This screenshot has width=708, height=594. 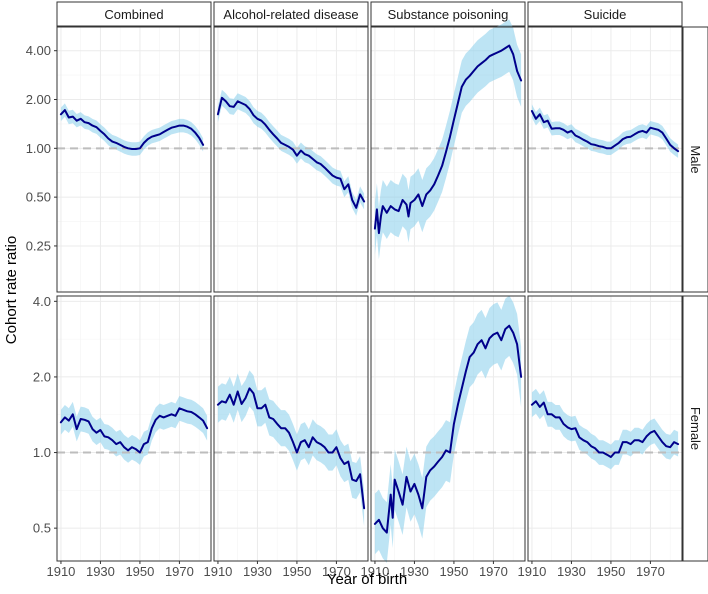 What do you see at coordinates (42, 528) in the screenshot?
I see `y-tick-label: 0.5` at bounding box center [42, 528].